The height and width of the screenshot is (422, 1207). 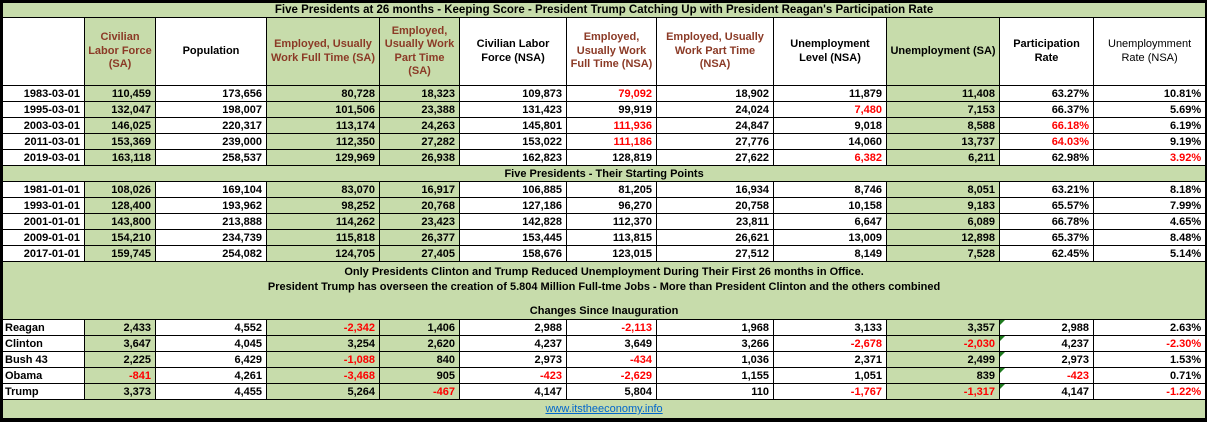 I want to click on column-header-9: Unemployment (SA), so click(x=943, y=51).